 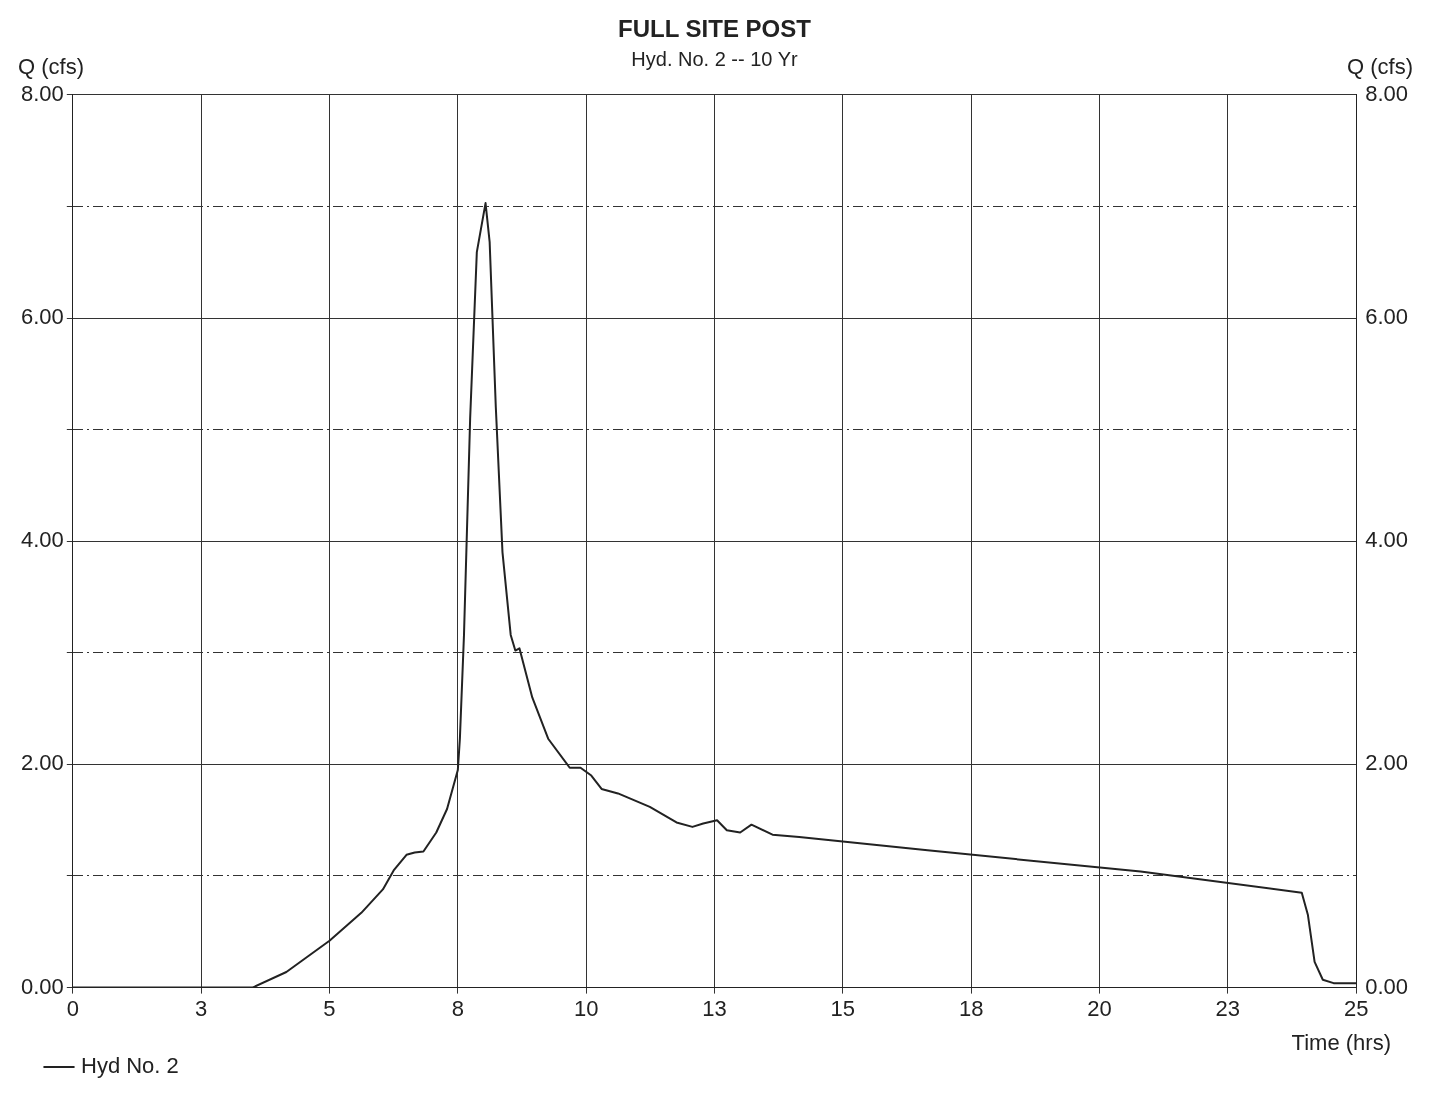 What do you see at coordinates (714, 1008) in the screenshot?
I see `x-tick-label: 13` at bounding box center [714, 1008].